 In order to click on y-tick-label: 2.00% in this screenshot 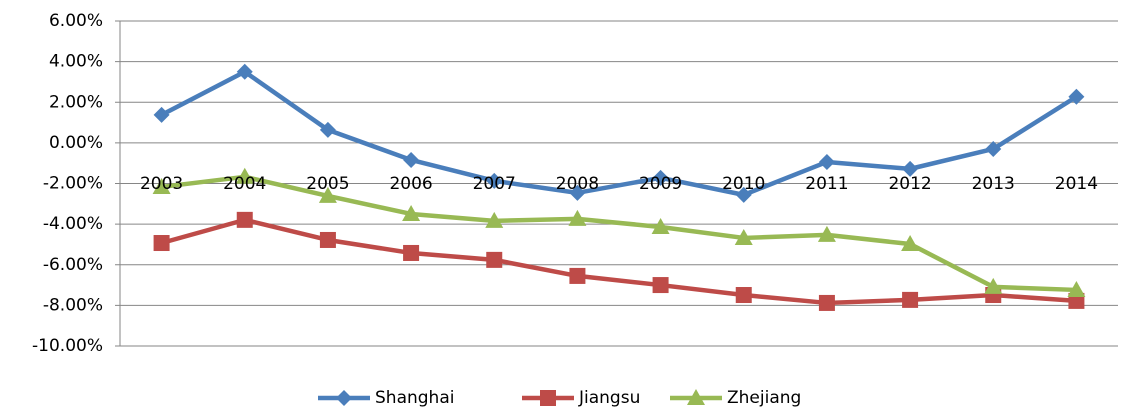, I will do `click(76, 102)`.